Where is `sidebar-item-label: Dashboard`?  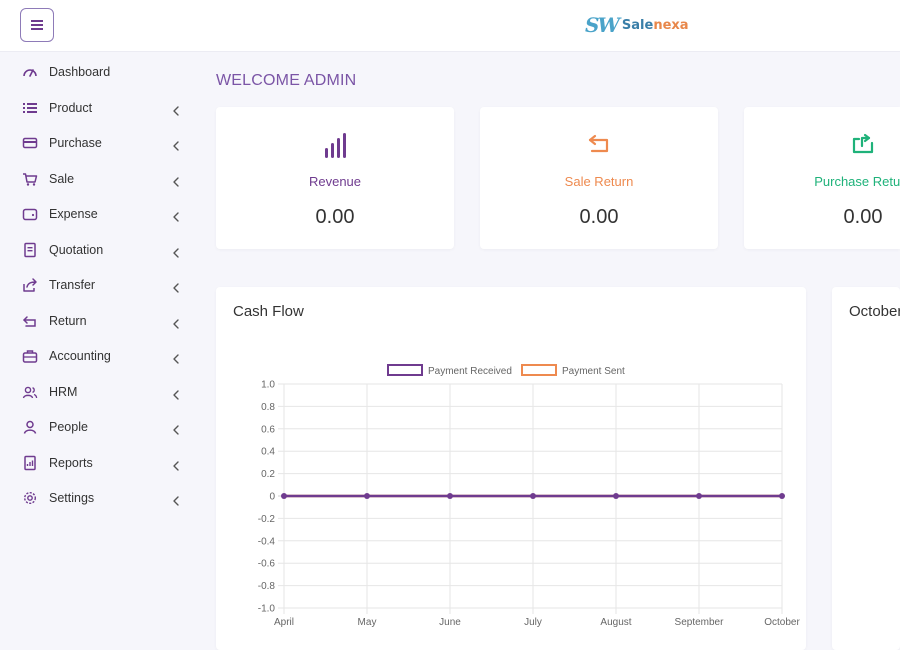
sidebar-item-label: Dashboard is located at coordinates (80, 72).